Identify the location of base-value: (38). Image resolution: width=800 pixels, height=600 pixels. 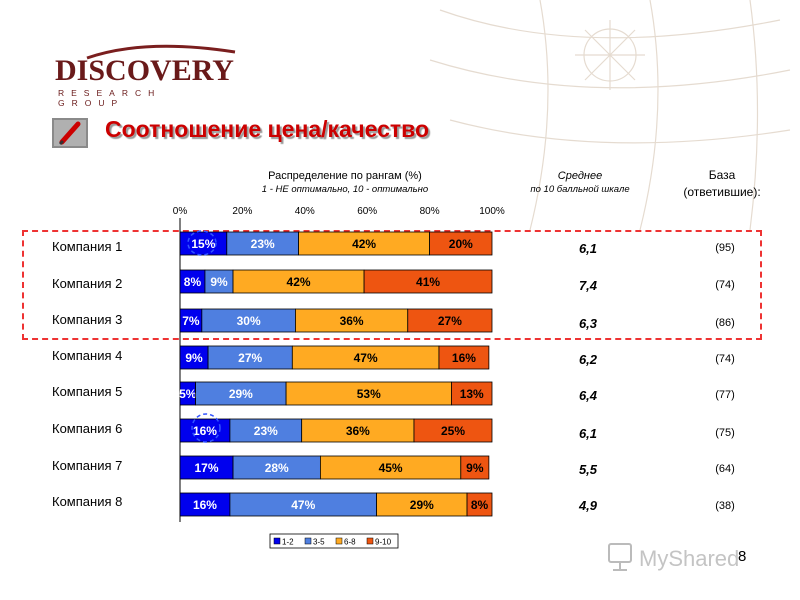
(725, 506).